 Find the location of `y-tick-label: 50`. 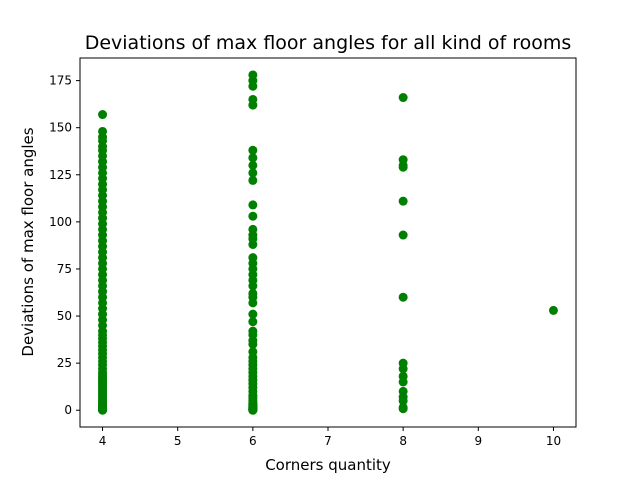

y-tick-label: 50 is located at coordinates (64, 316).